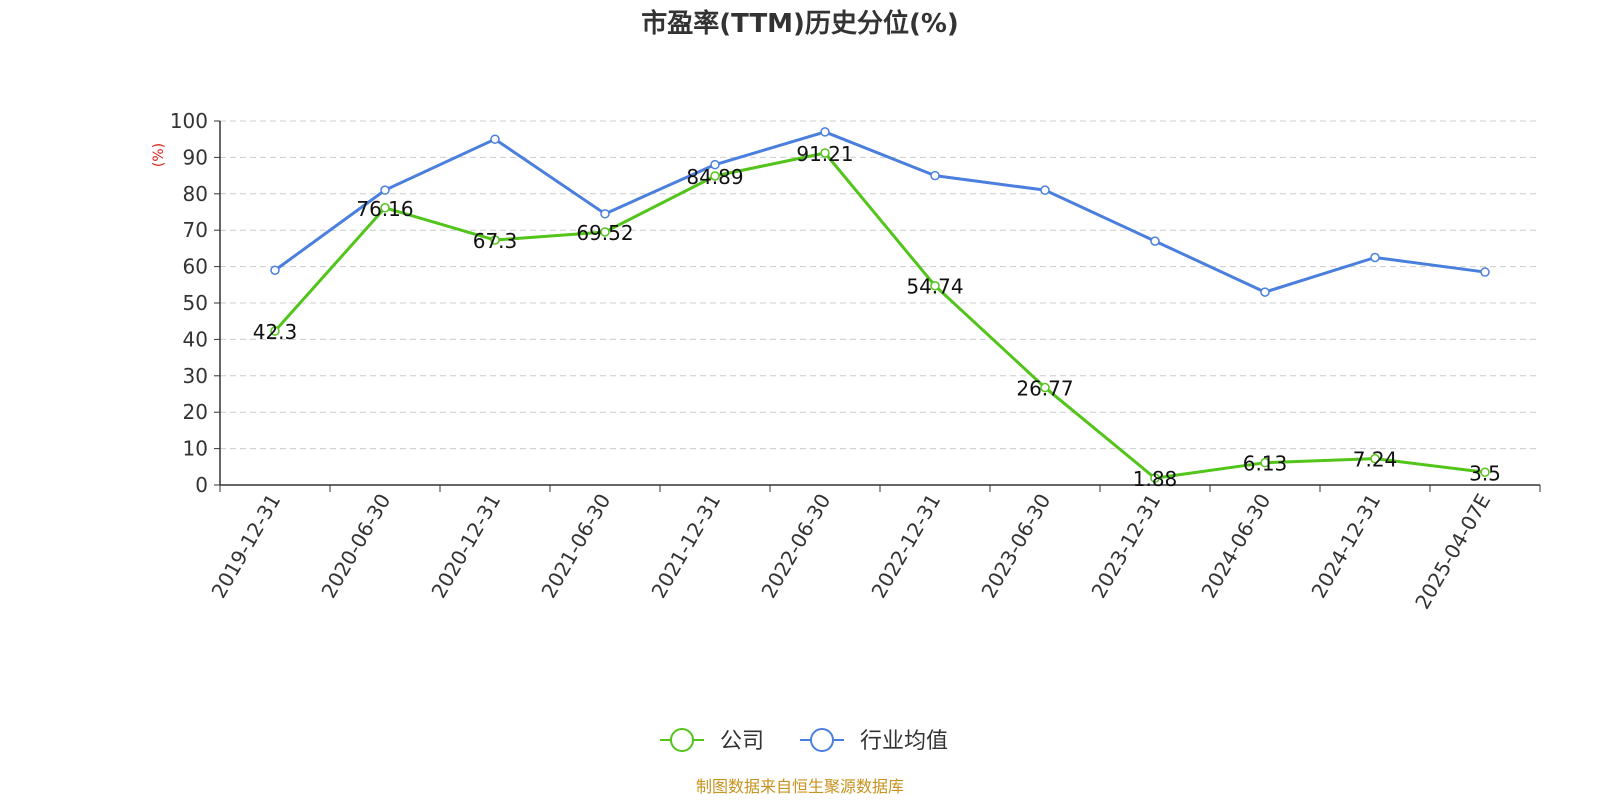  Describe the element at coordinates (1345, 546) in the screenshot. I see `x-tick-label: 2024-12-31` at that location.